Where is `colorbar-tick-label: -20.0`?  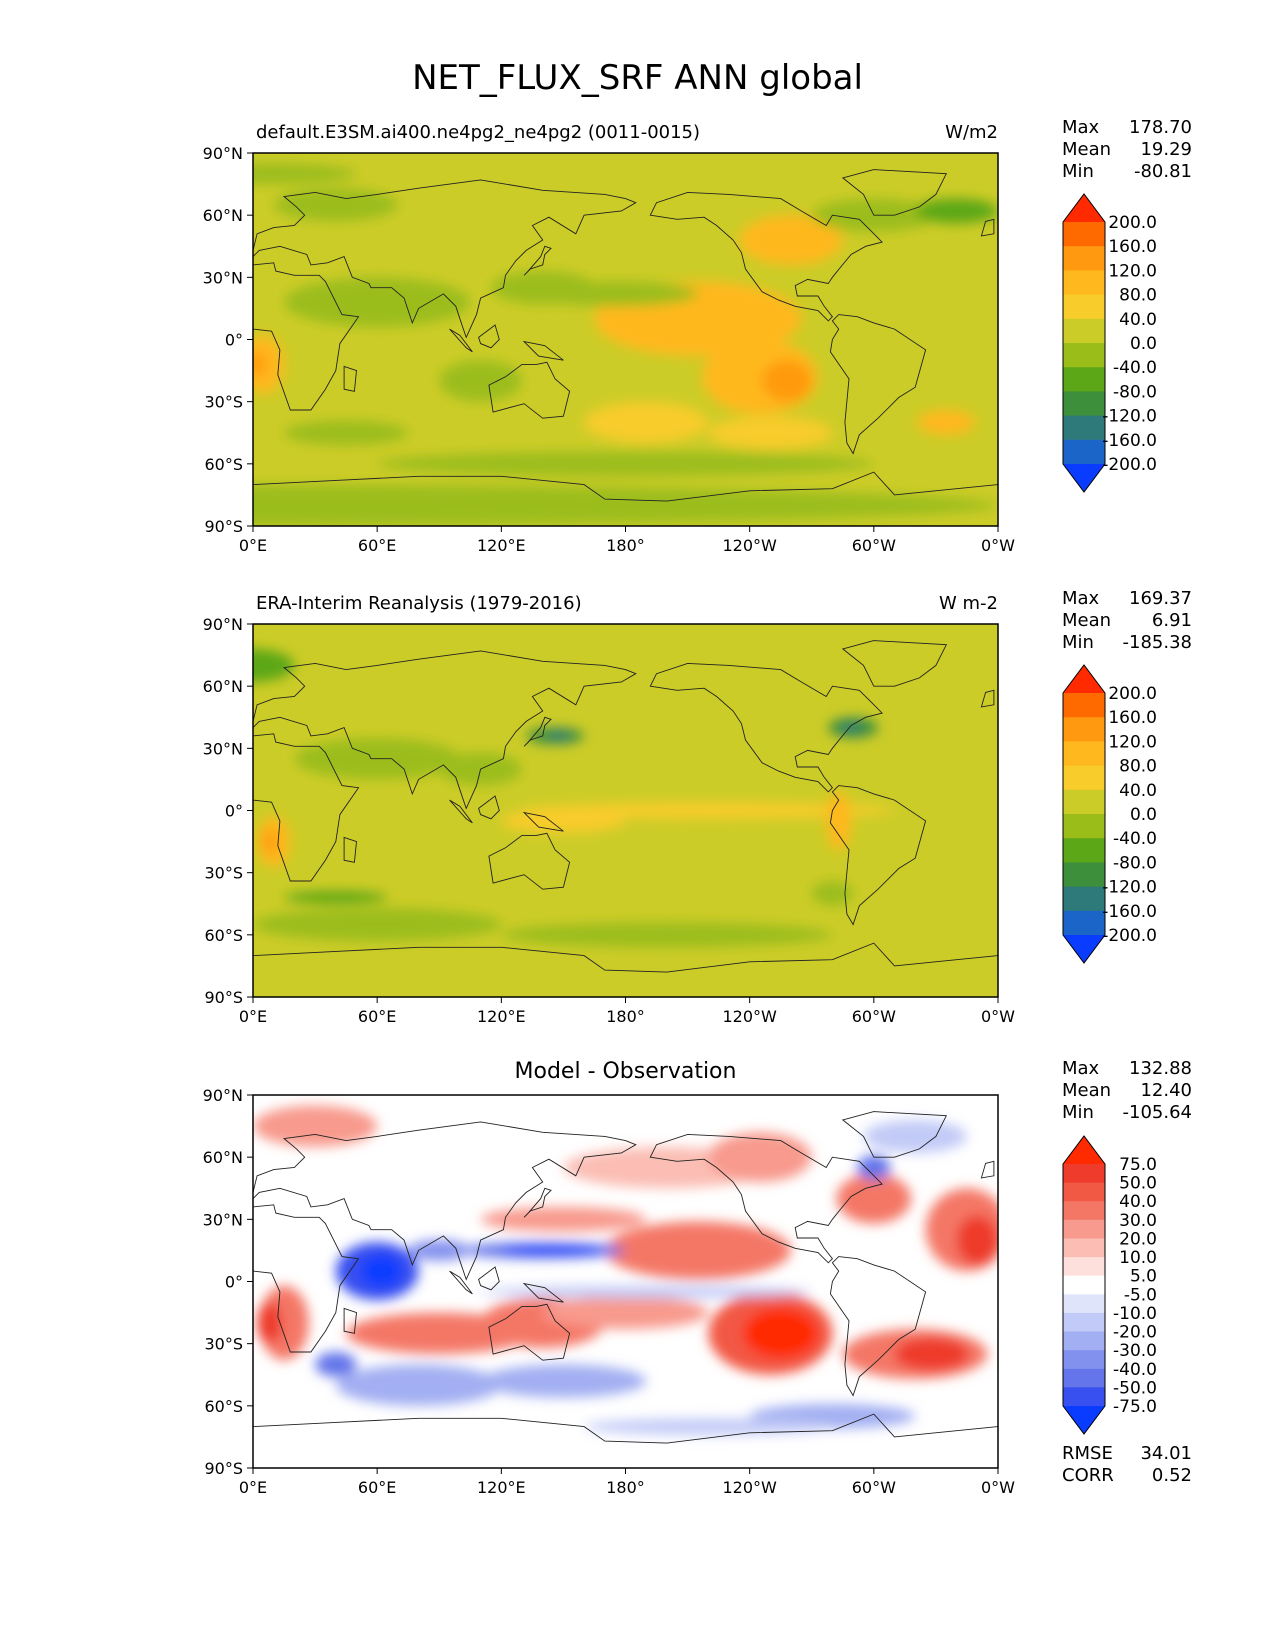
colorbar-tick-label: -20.0 is located at coordinates (1135, 1333).